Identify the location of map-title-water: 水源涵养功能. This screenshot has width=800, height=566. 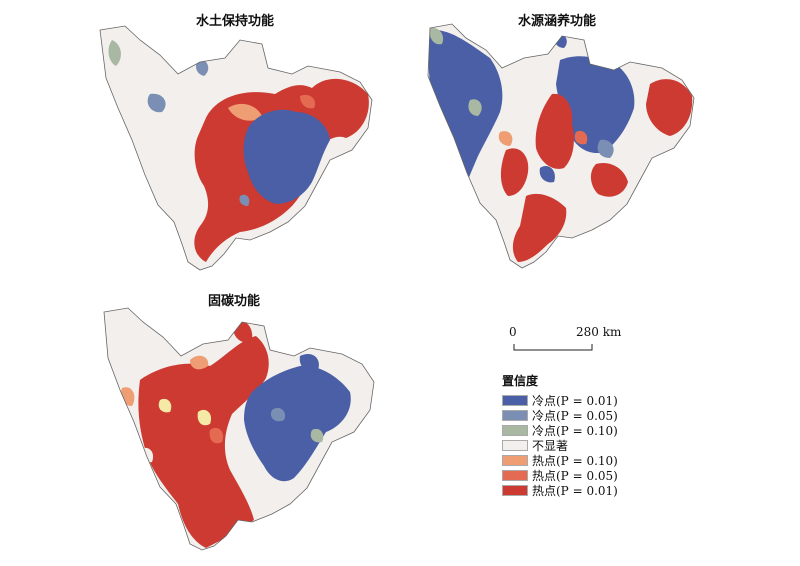
(557, 21).